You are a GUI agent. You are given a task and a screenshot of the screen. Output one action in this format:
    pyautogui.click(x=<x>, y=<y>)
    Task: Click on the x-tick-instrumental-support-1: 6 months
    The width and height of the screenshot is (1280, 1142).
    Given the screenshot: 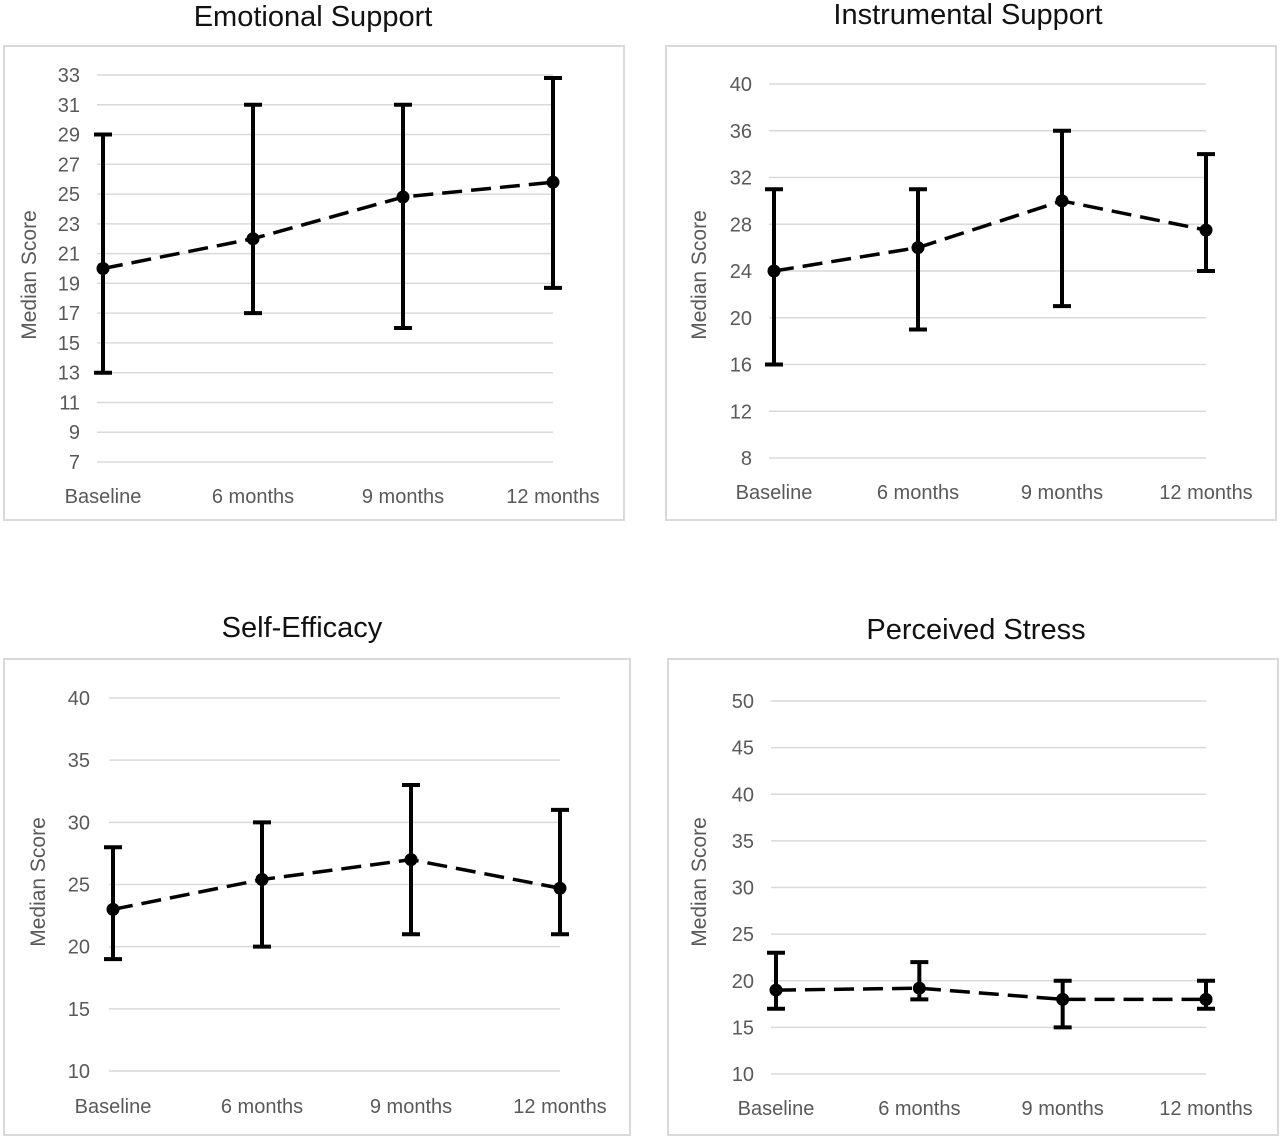 What is the action you would take?
    pyautogui.click(x=918, y=493)
    